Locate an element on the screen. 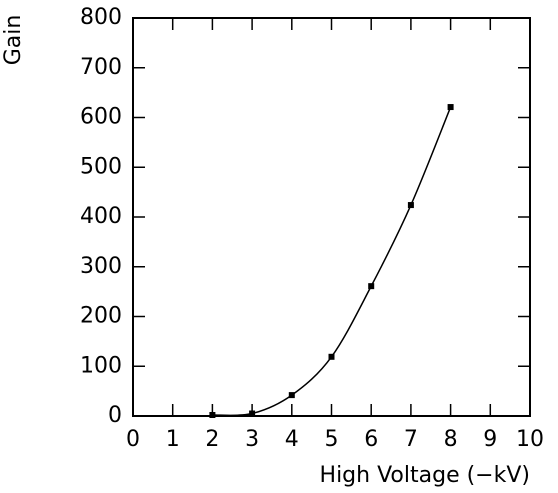  y-tick-label: 200 is located at coordinates (101, 316).